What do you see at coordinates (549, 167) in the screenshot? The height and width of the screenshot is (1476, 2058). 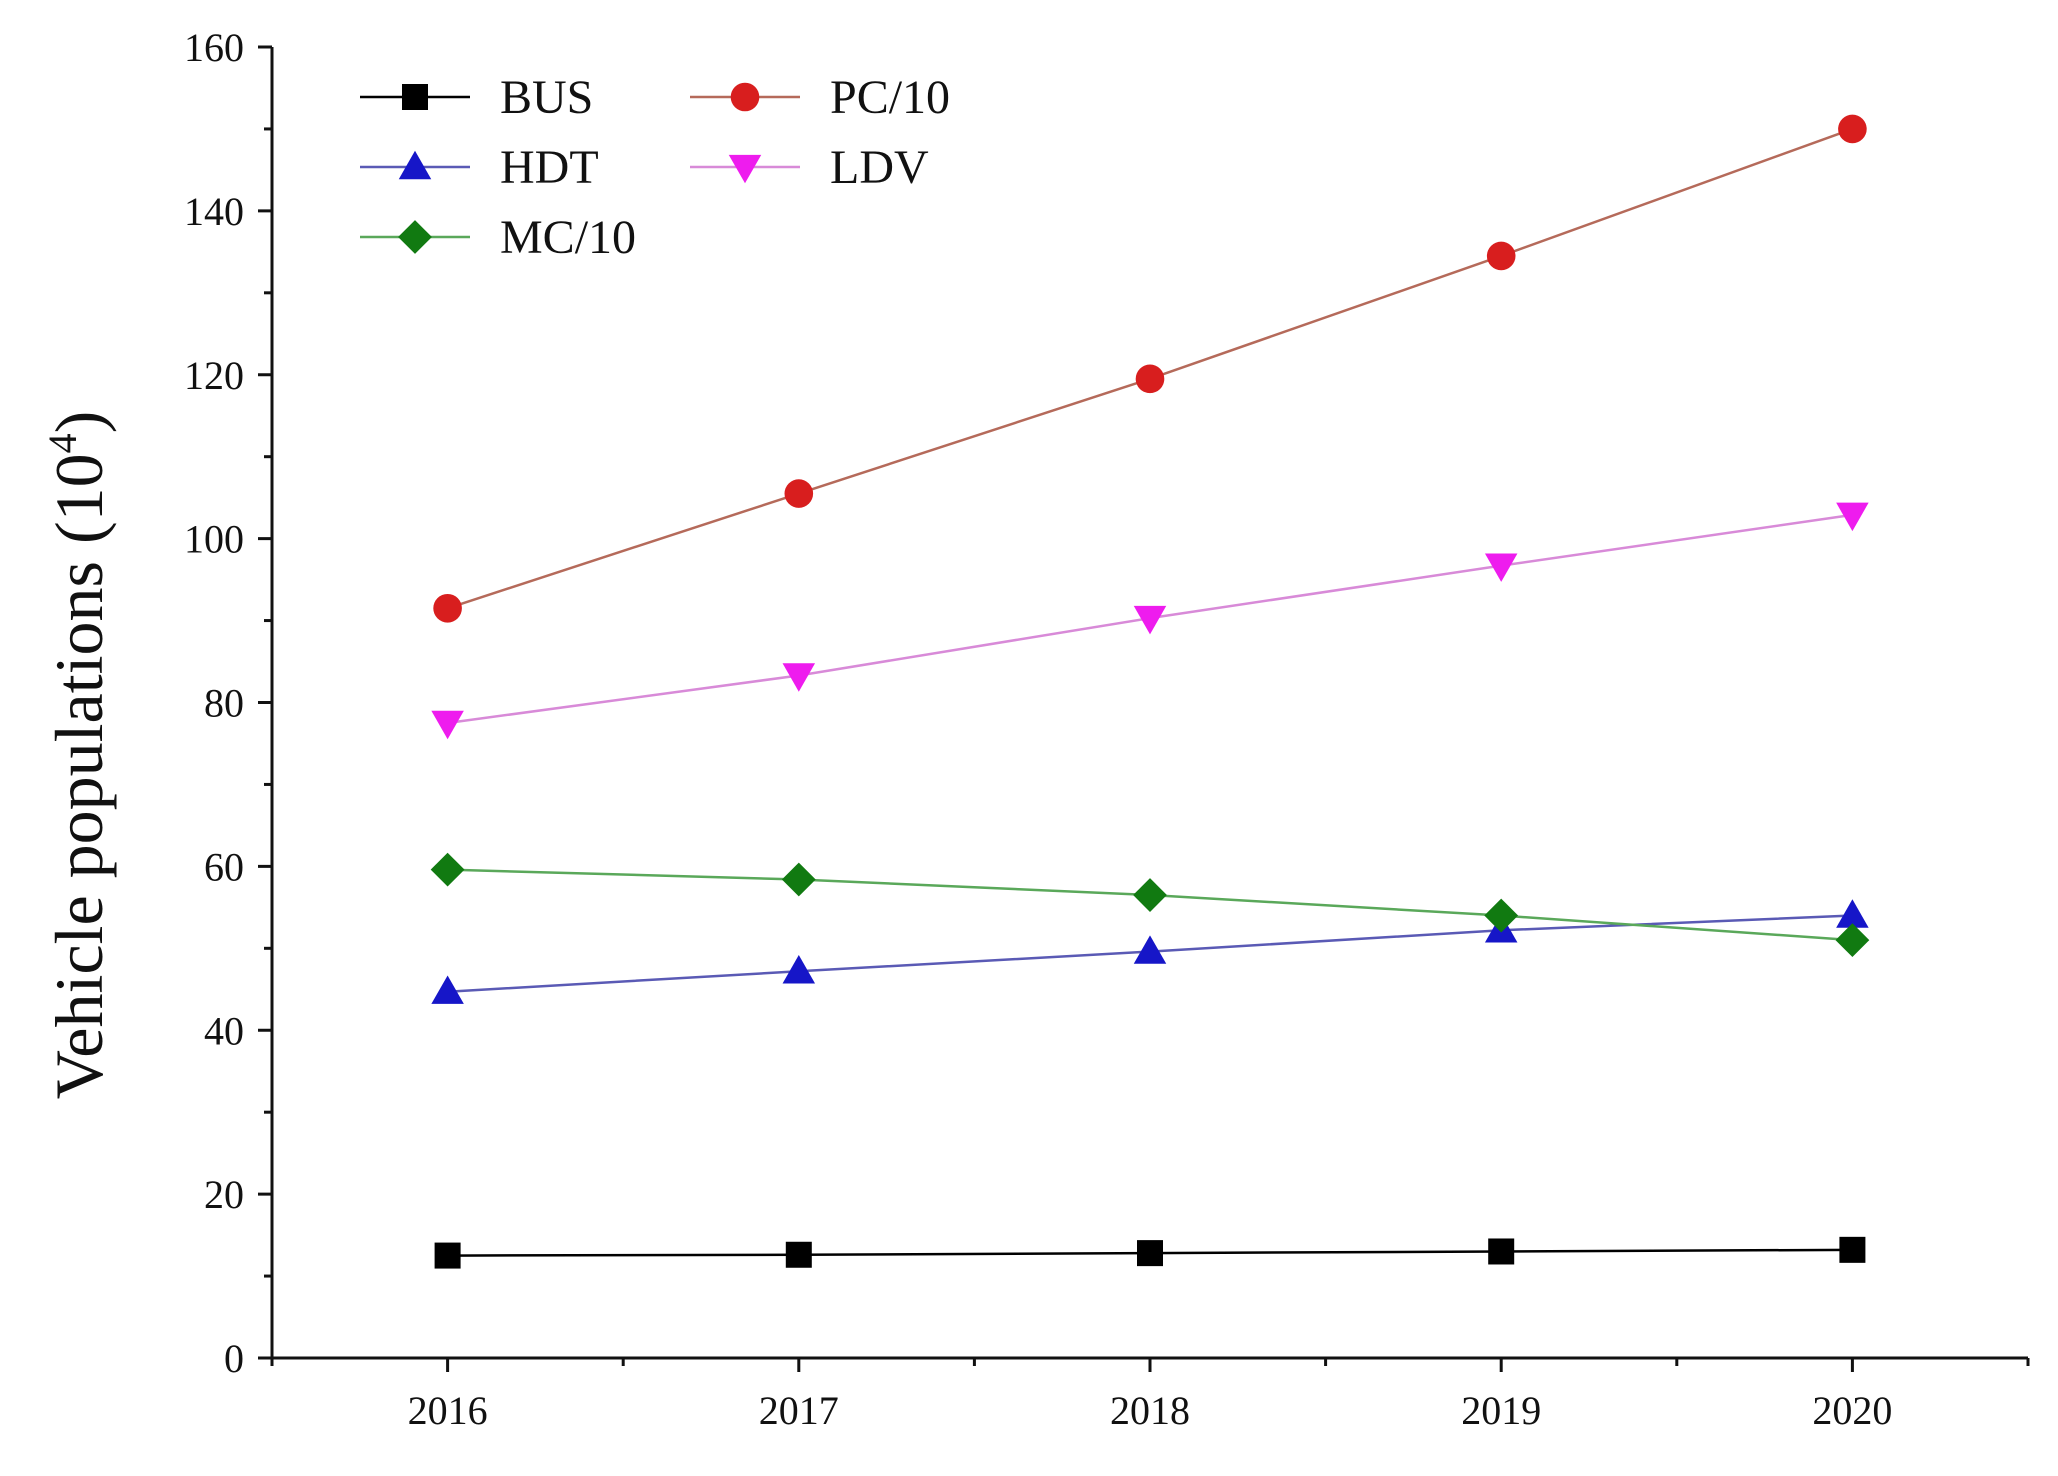 I see `legend-label-hdt: HDT` at bounding box center [549, 167].